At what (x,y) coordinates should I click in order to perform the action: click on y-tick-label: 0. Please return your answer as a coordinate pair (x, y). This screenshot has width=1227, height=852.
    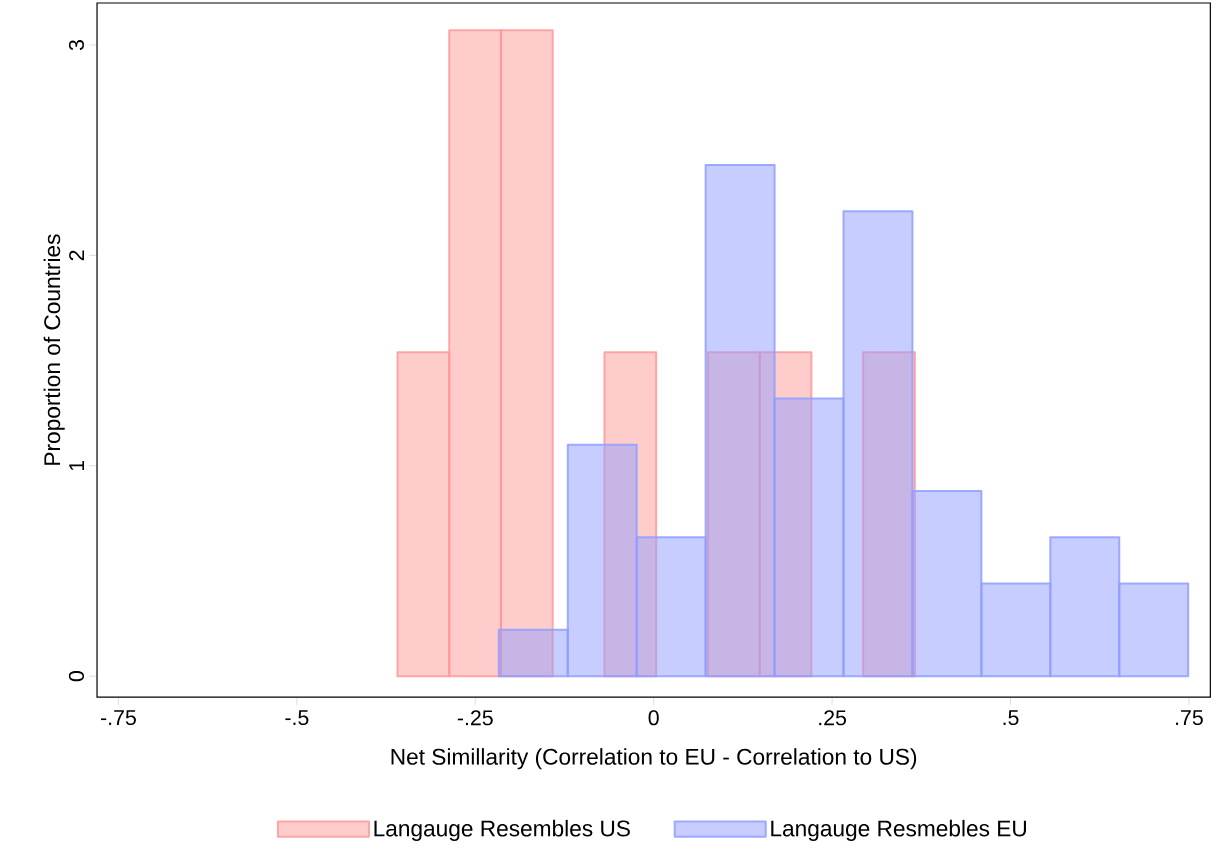
    Looking at the image, I should click on (76, 676).